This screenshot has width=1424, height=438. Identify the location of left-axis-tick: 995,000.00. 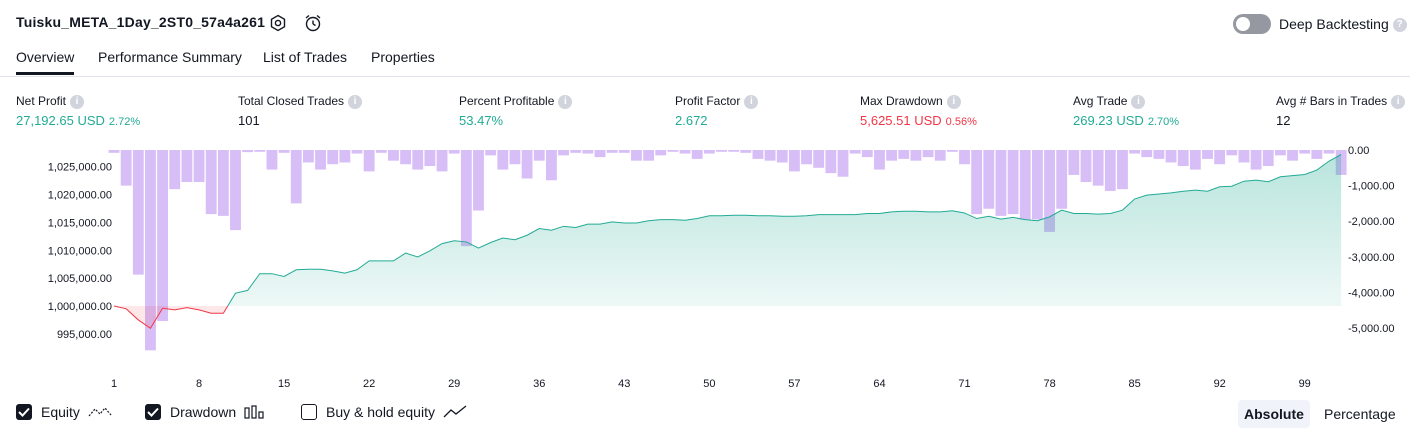
(84, 335).